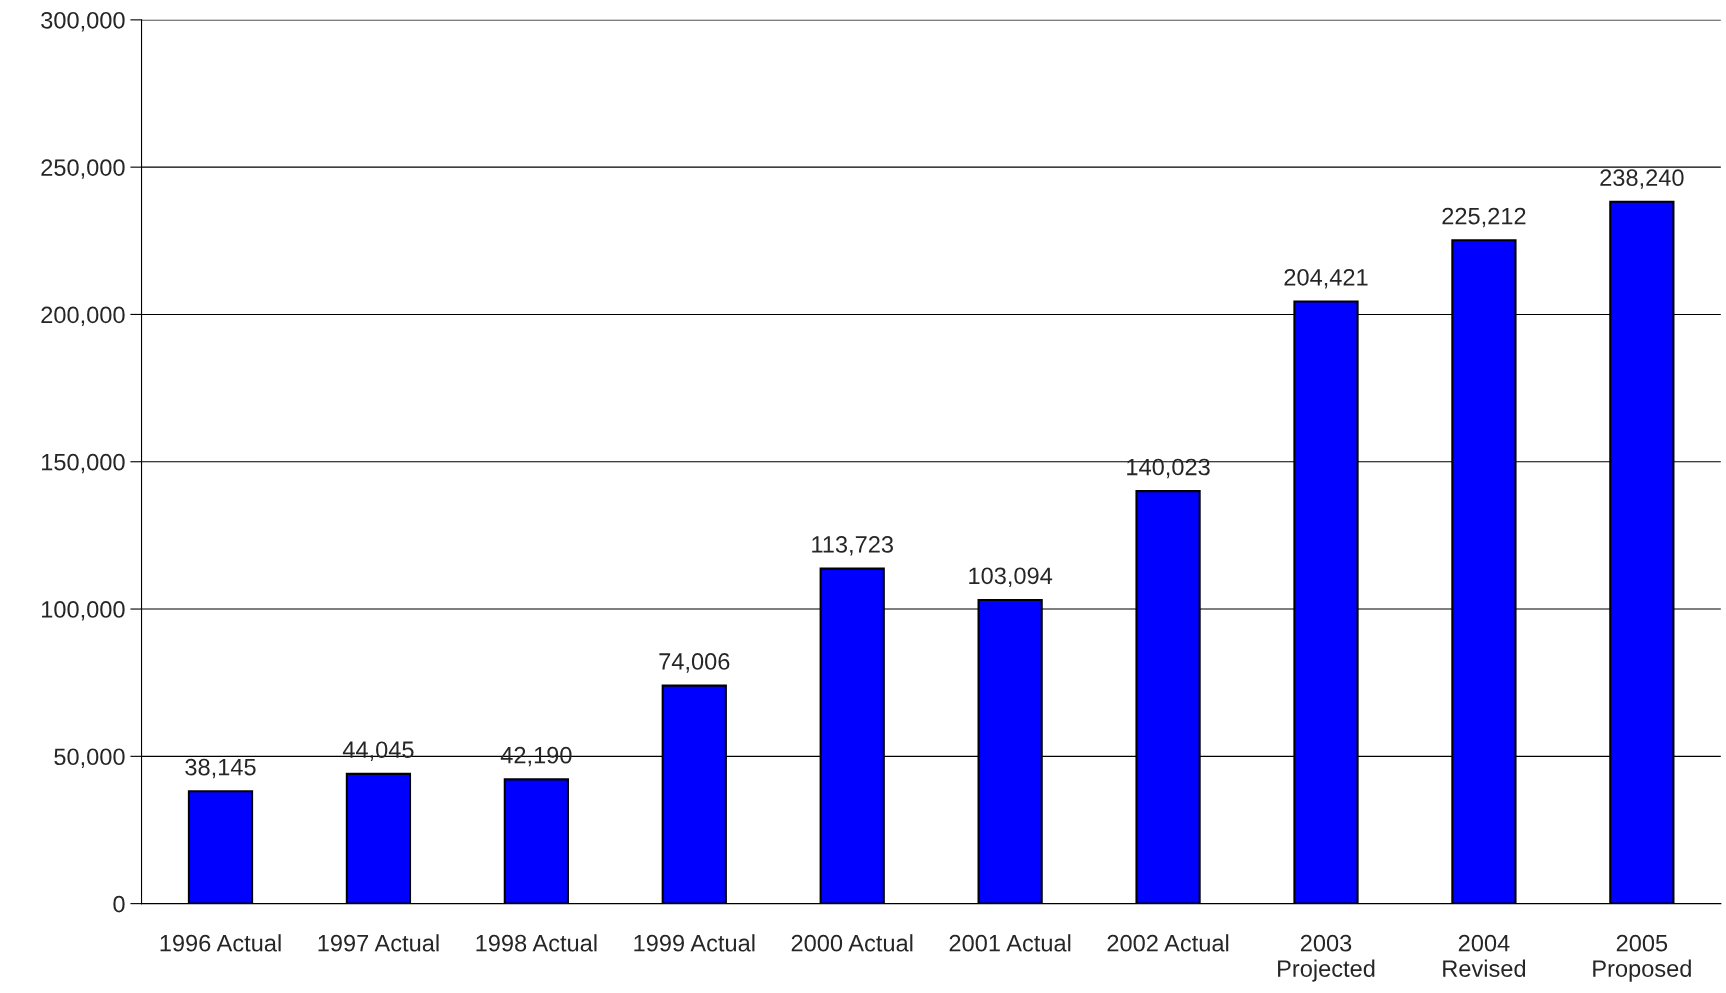 This screenshot has height=993, width=1726. I want to click on x-tick-label: 1996 Actual, so click(220, 943).